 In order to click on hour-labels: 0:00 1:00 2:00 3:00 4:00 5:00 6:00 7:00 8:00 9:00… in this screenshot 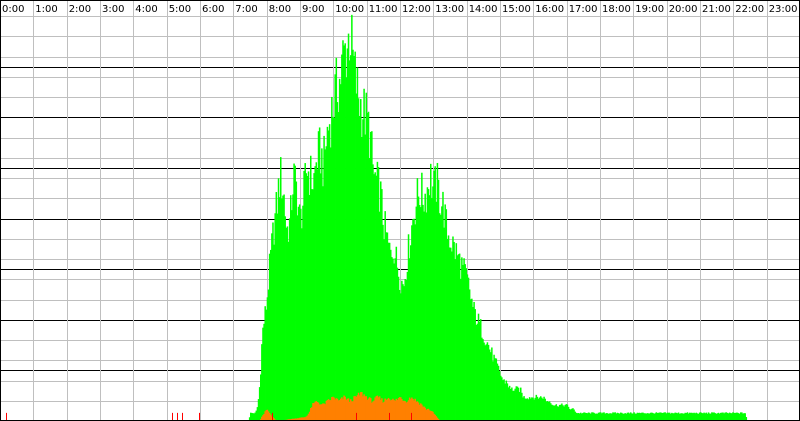, I will do `click(400, 9)`.